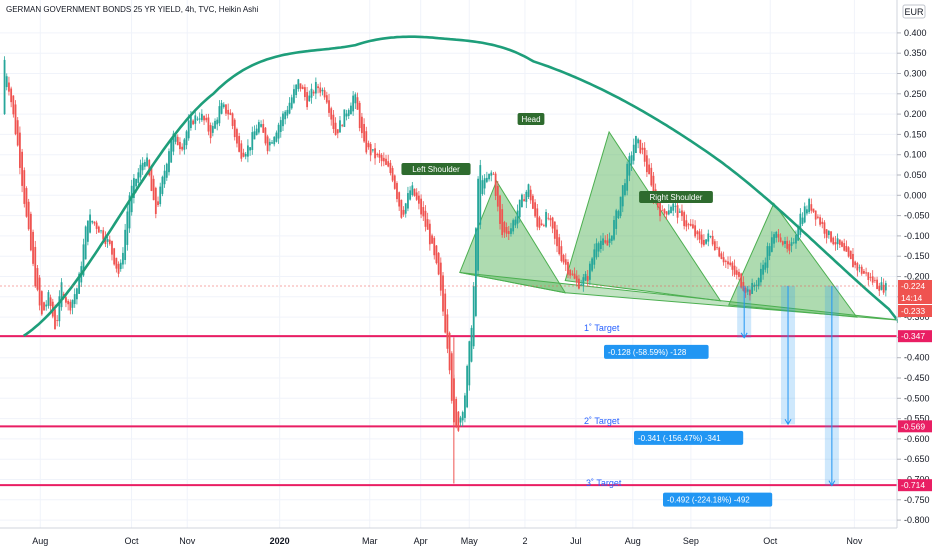 Image resolution: width=932 pixels, height=550 pixels. I want to click on level-tag, so click(915, 485).